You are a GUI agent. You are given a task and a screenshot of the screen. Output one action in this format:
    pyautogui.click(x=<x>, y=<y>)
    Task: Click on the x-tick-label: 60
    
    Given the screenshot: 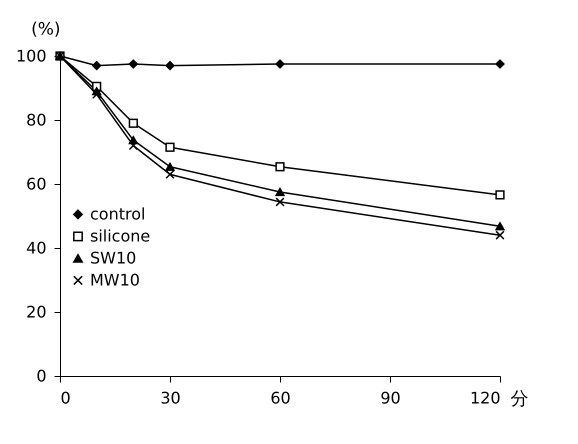 What is the action you would take?
    pyautogui.click(x=280, y=398)
    